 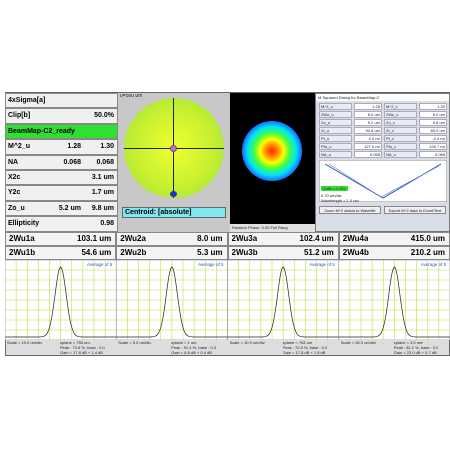 What do you see at coordinates (400, 114) in the screenshot?
I see `dialog-label: 2Wo_v` at bounding box center [400, 114].